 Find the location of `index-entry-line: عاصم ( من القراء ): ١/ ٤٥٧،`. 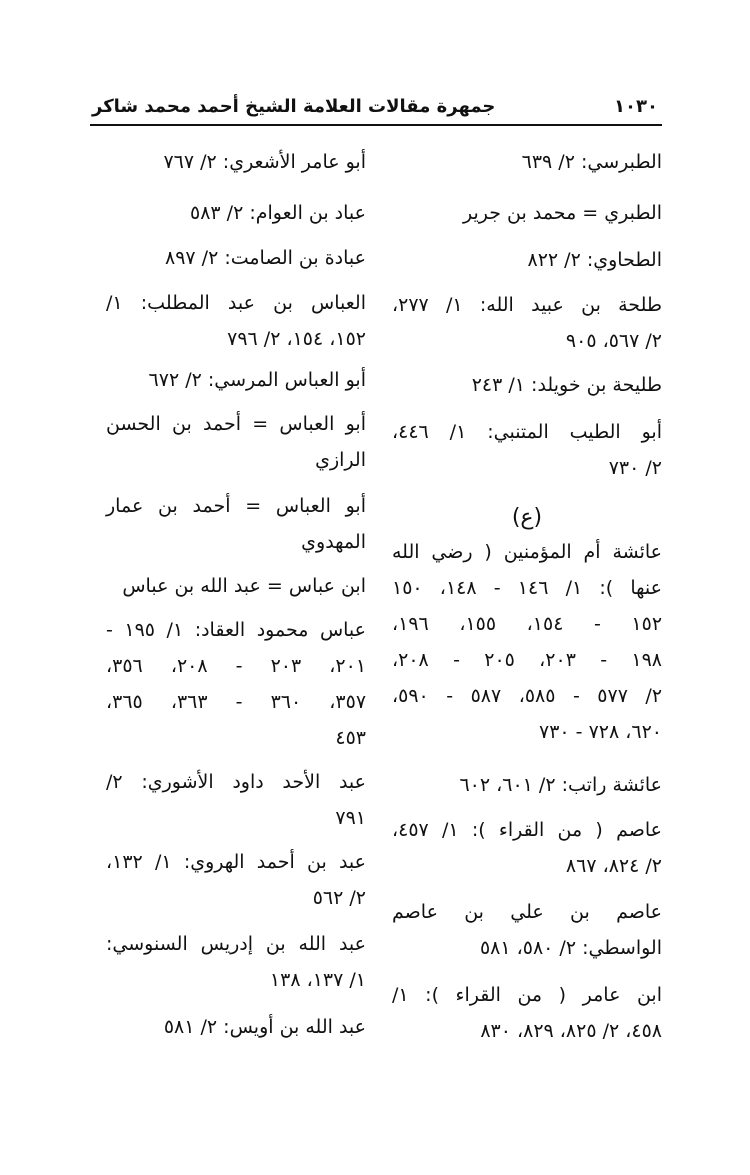

index-entry-line: عاصم ( من القراء ): ١/ ٤٥٧، is located at coordinates (527, 830).